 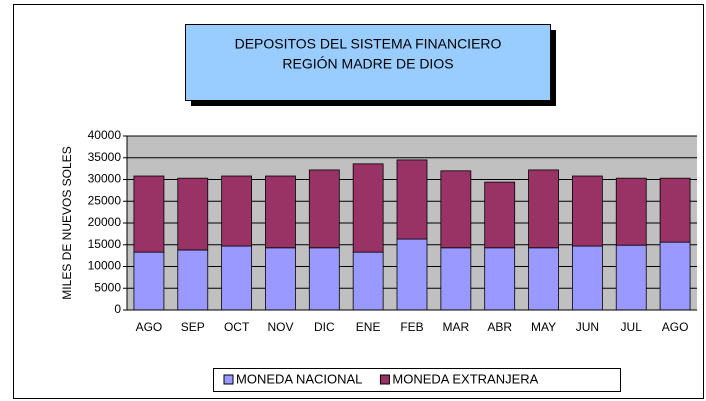 I want to click on y-tick-label: 35000, so click(x=105, y=157).